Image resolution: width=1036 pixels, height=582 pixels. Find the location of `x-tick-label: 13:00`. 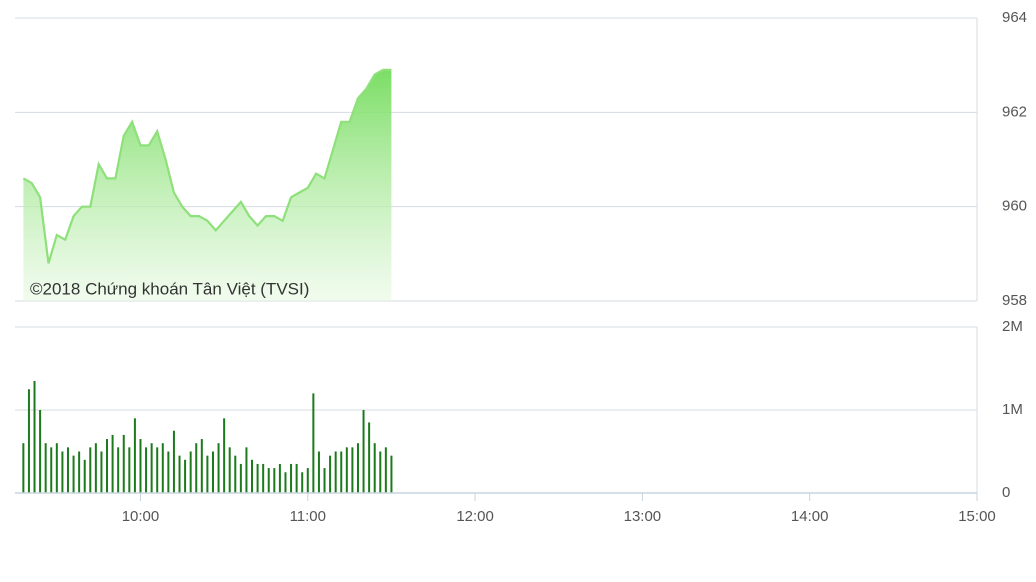

x-tick-label: 13:00 is located at coordinates (643, 516).